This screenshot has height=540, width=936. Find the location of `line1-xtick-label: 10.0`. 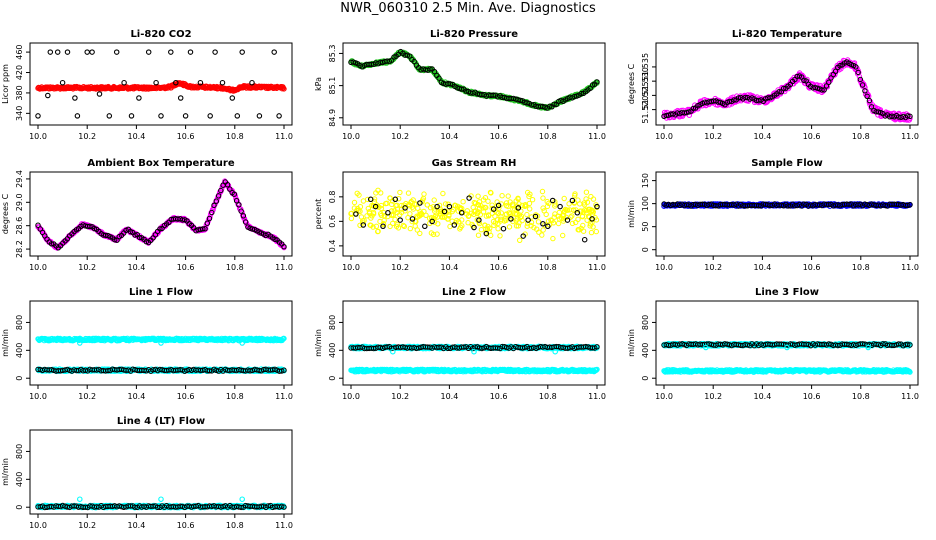

line1-xtick-label: 10.0 is located at coordinates (38, 396).